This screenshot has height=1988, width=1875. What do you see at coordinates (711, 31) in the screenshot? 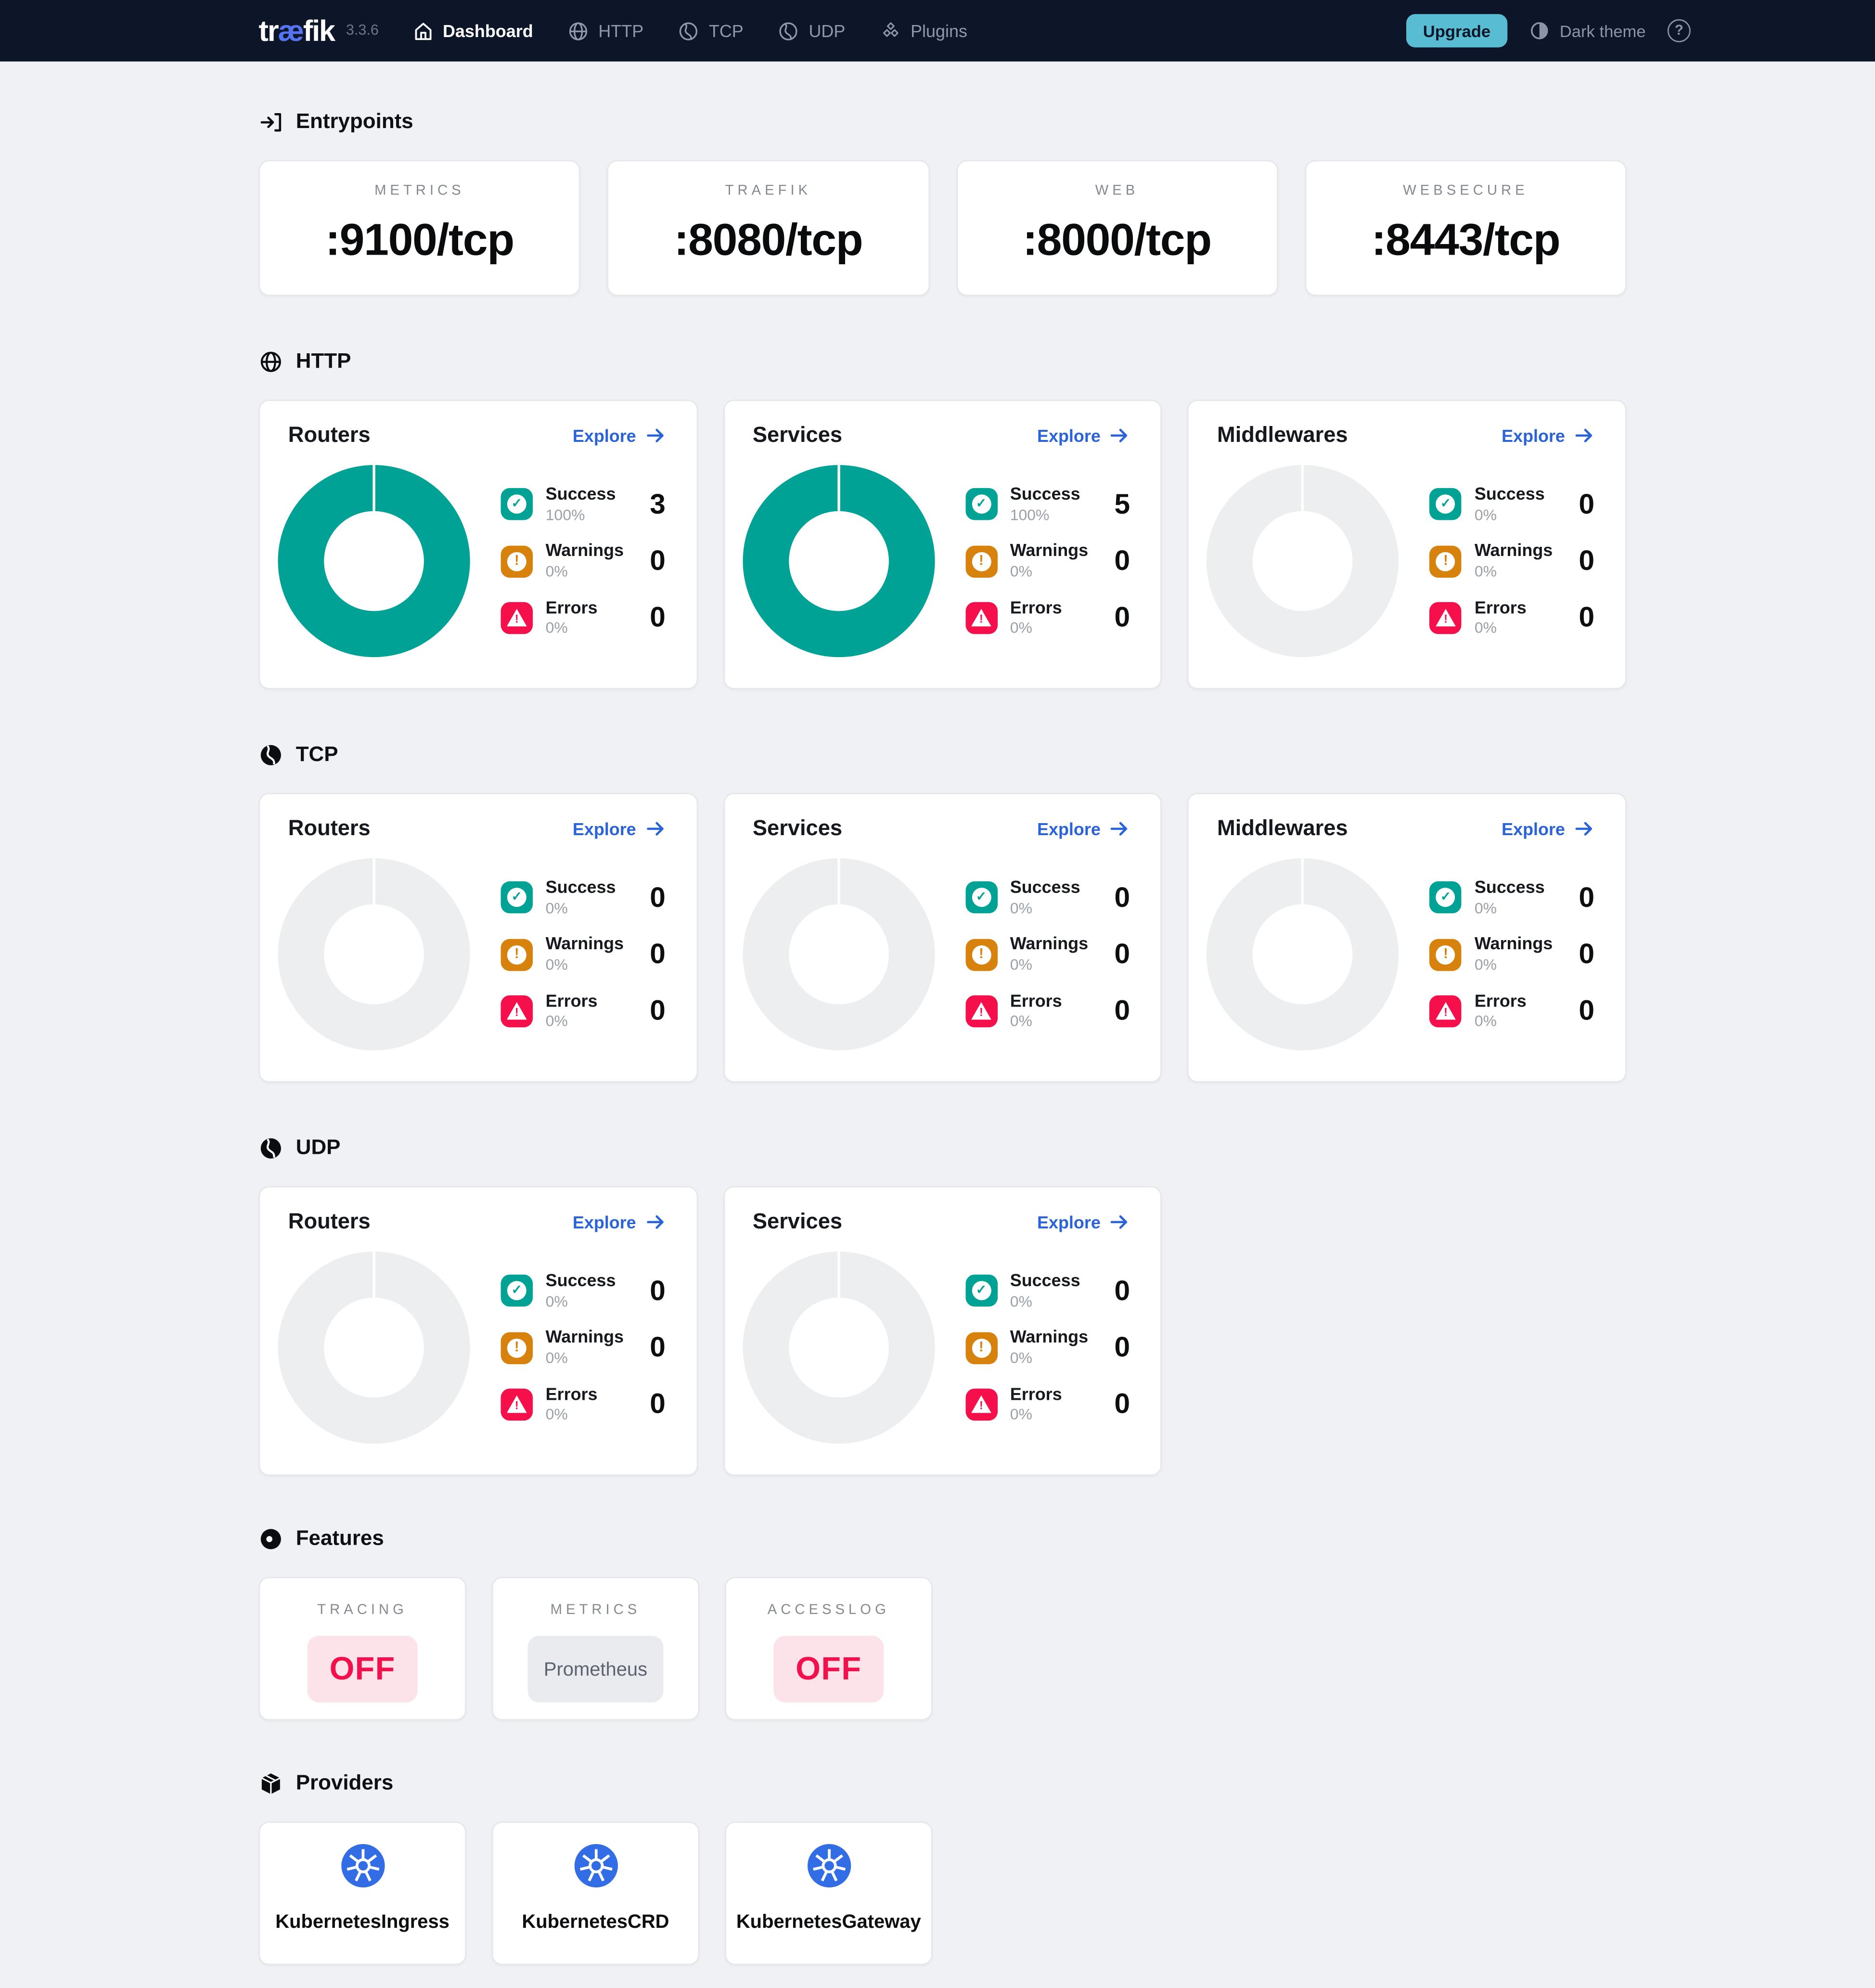
I see `nav-item-tcp: TCP` at bounding box center [711, 31].